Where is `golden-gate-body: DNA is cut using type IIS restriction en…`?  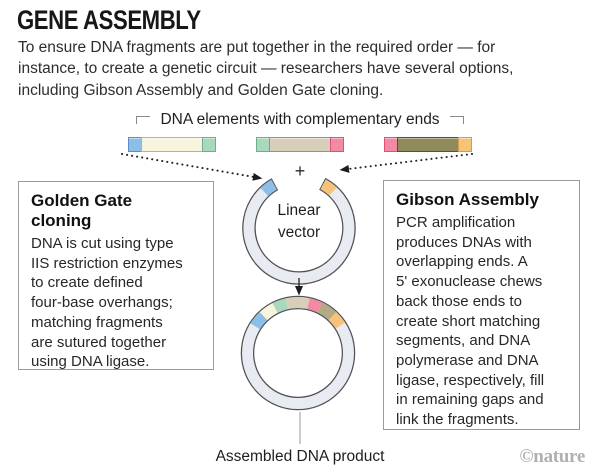 golden-gate-body: DNA is cut using type IIS restriction en… is located at coordinates (107, 303).